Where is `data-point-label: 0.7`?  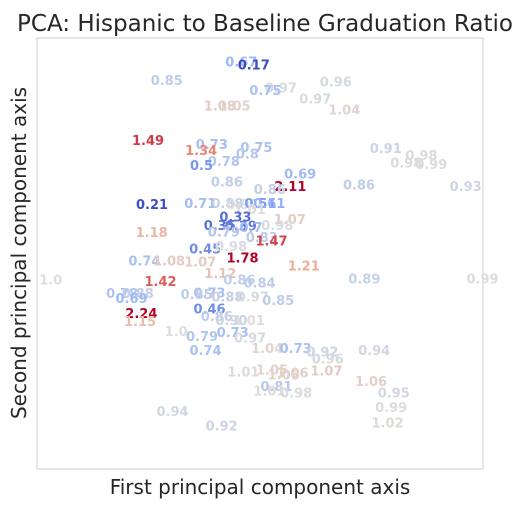 data-point-label: 0.7 is located at coordinates (251, 228).